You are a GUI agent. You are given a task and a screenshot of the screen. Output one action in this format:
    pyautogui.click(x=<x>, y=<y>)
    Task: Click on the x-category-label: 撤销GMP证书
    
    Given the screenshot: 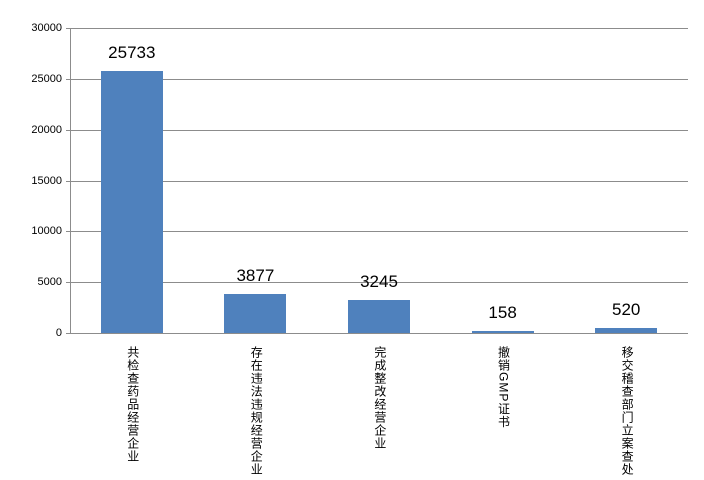 What is the action you would take?
    pyautogui.click(x=503, y=387)
    